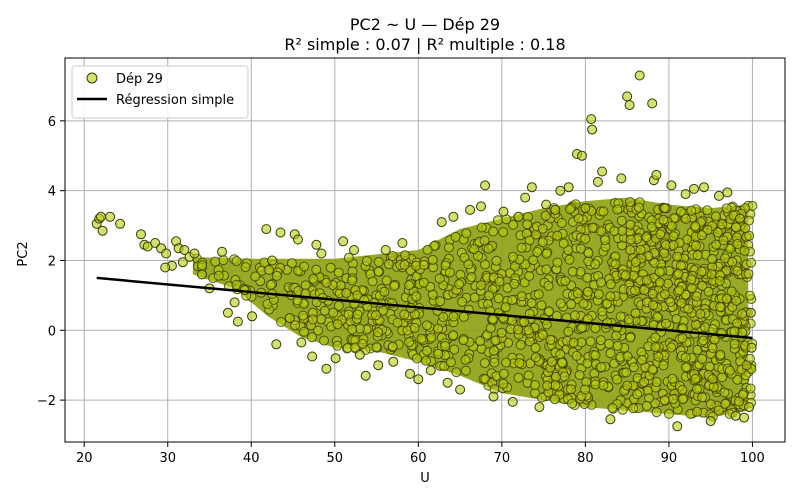 This screenshot has height=500, width=800. I want to click on regression-line-group, so click(424, 308).